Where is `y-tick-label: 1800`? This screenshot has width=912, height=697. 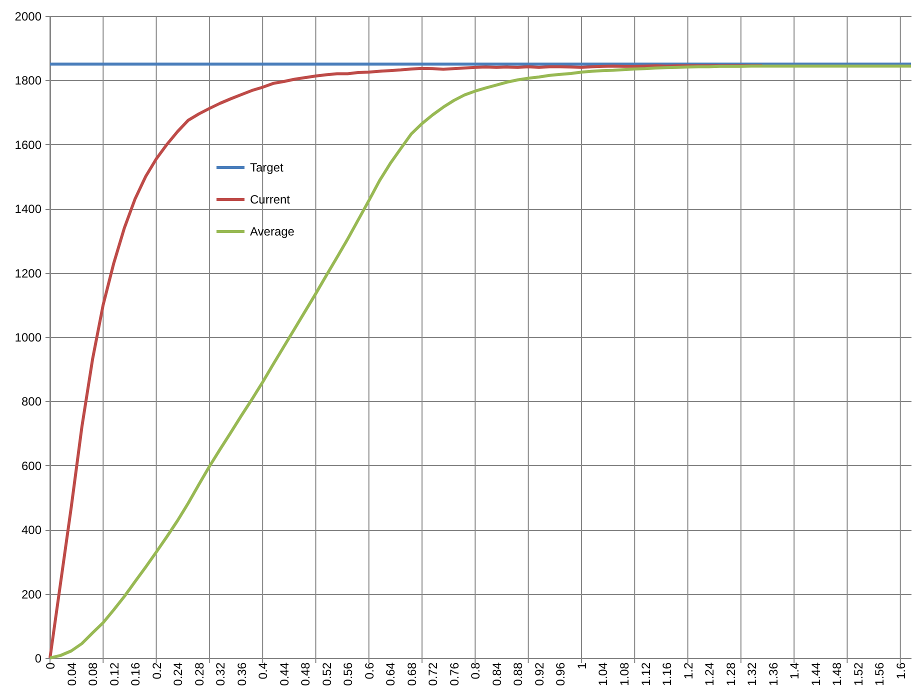
y-tick-label: 1800 is located at coordinates (28, 81).